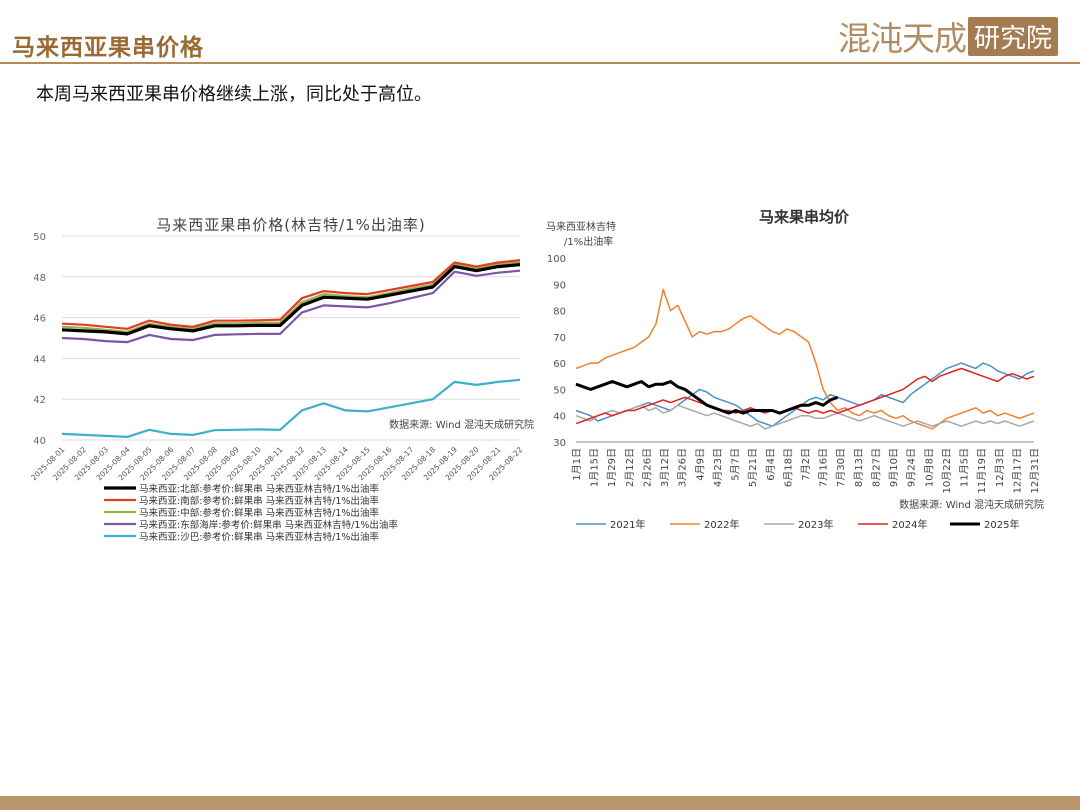 The width and height of the screenshot is (1080, 810). What do you see at coordinates (559, 338) in the screenshot?
I see `y-tick-label: 70` at bounding box center [559, 338].